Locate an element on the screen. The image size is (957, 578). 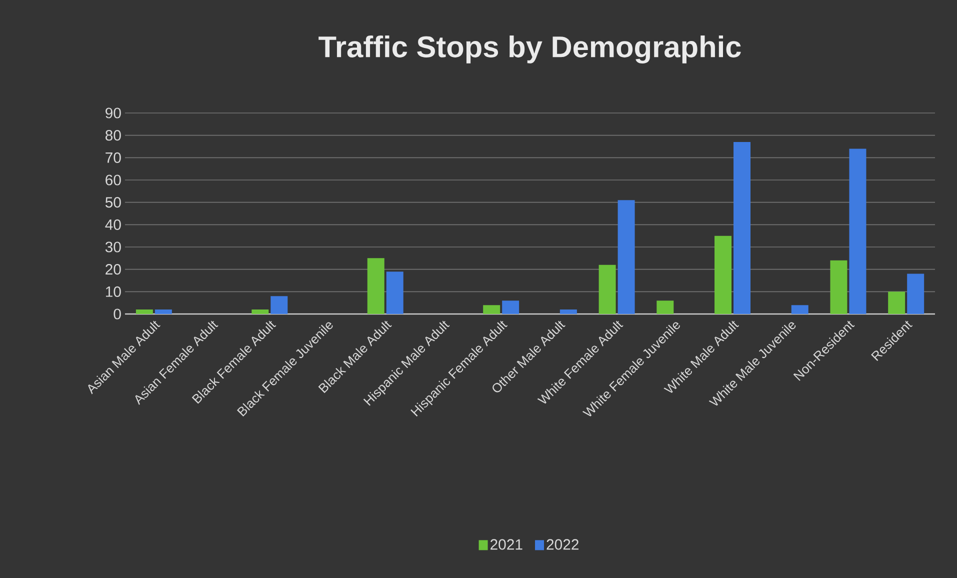
y-tick-label: 80 is located at coordinates (113, 135).